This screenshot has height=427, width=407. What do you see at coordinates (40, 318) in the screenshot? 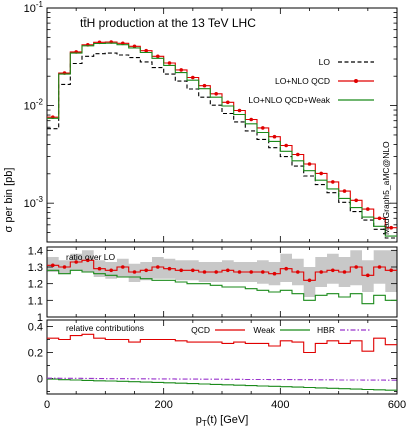
I see `ratio-y-tick-label: 1` at bounding box center [40, 318].